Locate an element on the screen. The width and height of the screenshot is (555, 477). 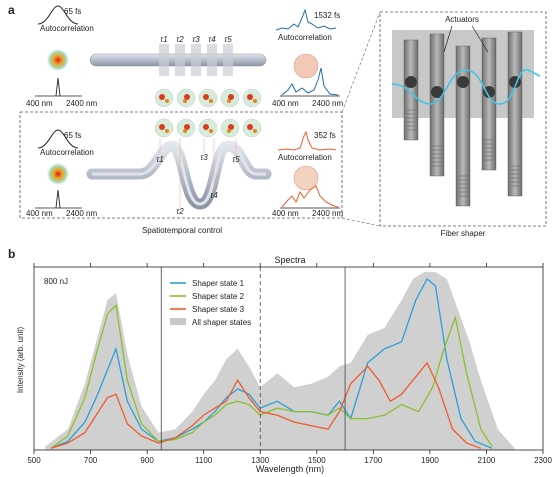
panel-b-label: b is located at coordinates (11, 254).